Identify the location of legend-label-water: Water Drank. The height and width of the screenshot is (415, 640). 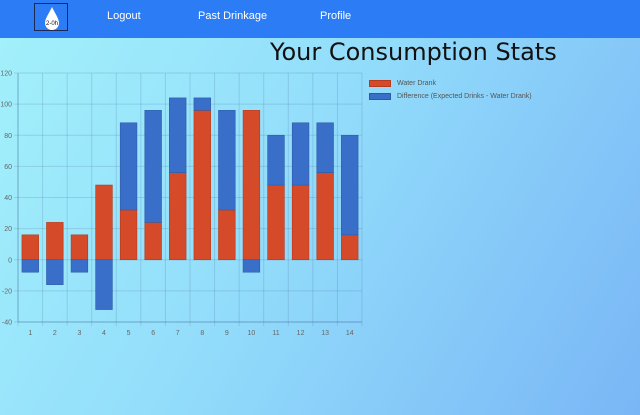
(417, 83).